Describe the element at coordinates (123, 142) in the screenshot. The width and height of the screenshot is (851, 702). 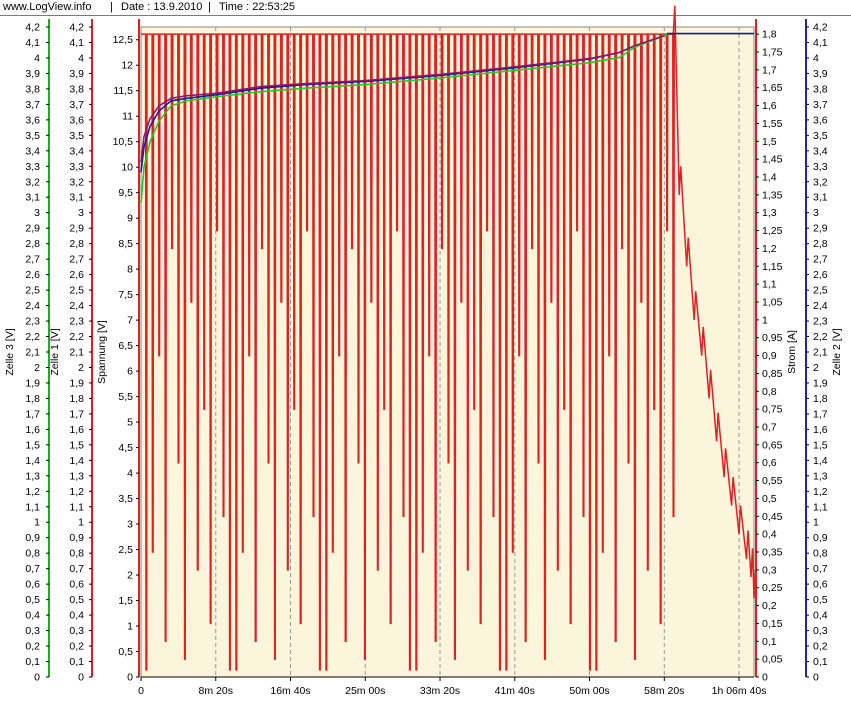
I see `spannung-tick-label: 10,5` at that location.